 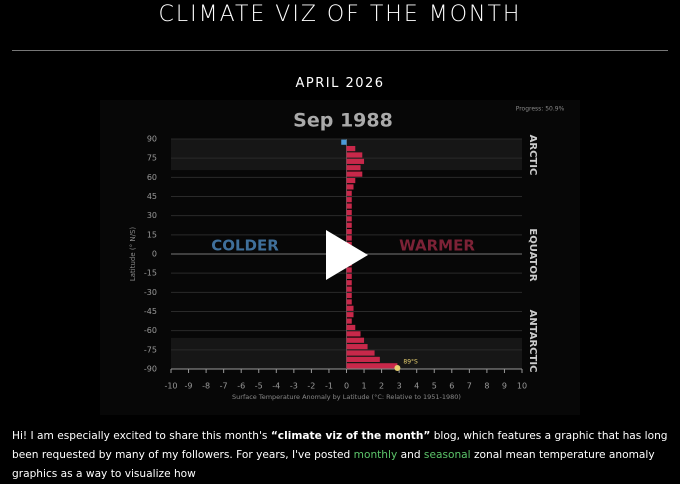 I want to click on x-tick-label: 5, so click(x=434, y=386).